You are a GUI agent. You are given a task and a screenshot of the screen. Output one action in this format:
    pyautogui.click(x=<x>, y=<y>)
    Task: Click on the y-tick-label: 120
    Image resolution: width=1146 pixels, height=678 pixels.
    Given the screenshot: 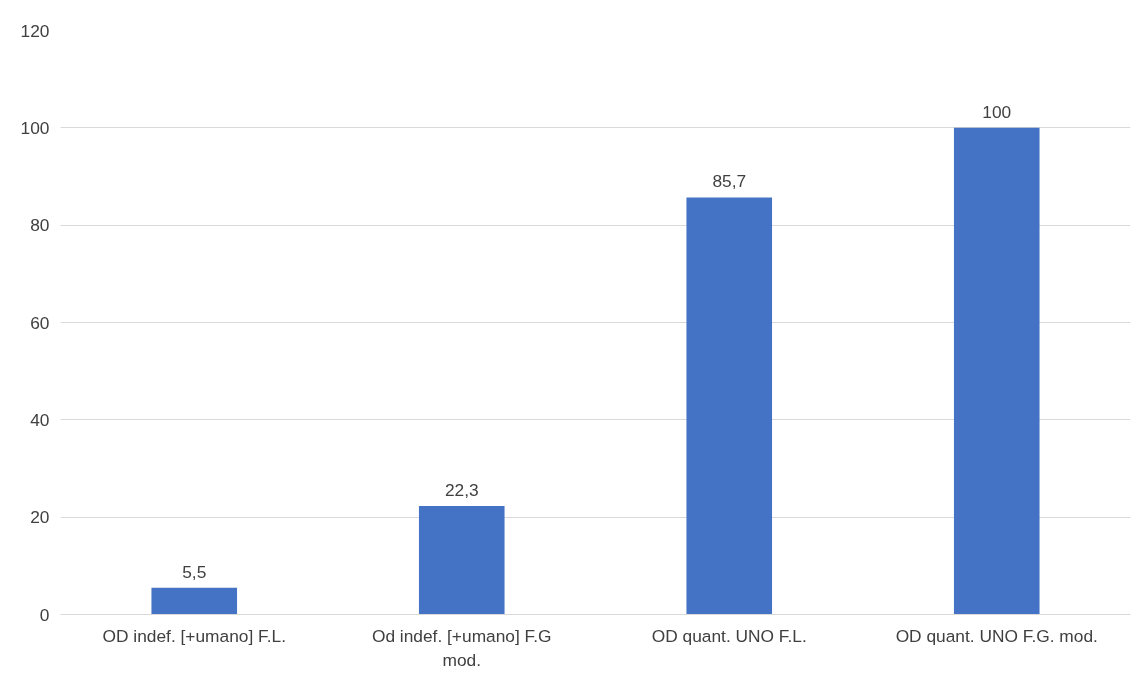 What is the action you would take?
    pyautogui.click(x=35, y=30)
    